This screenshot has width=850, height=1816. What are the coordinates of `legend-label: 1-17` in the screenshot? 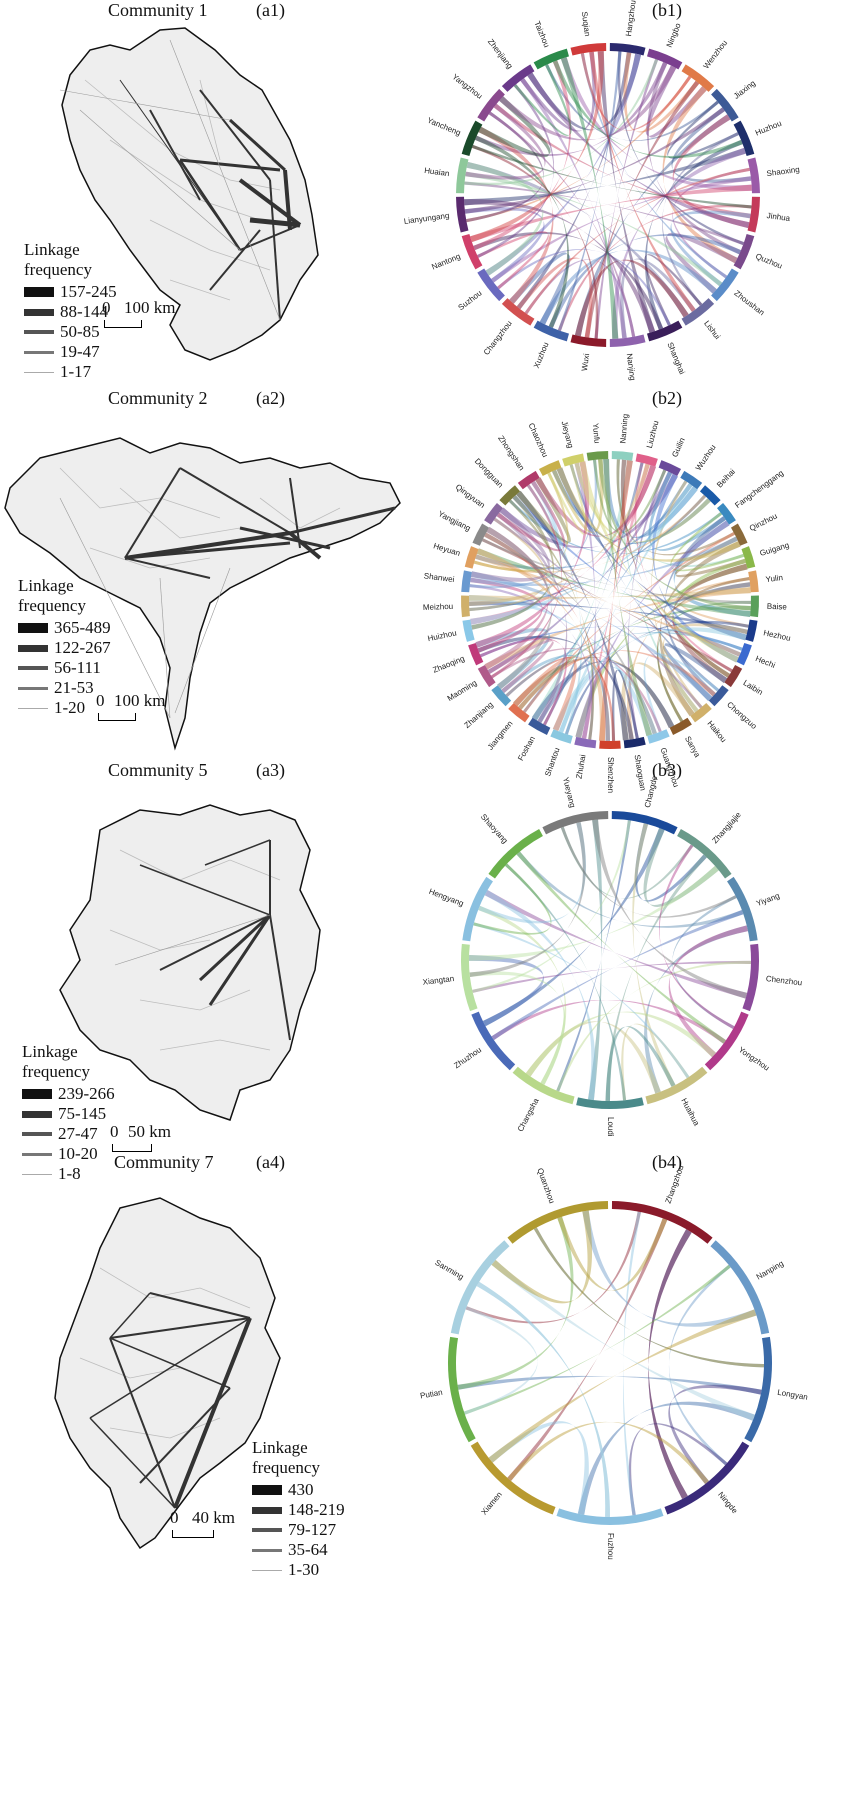 It's located at (76, 371).